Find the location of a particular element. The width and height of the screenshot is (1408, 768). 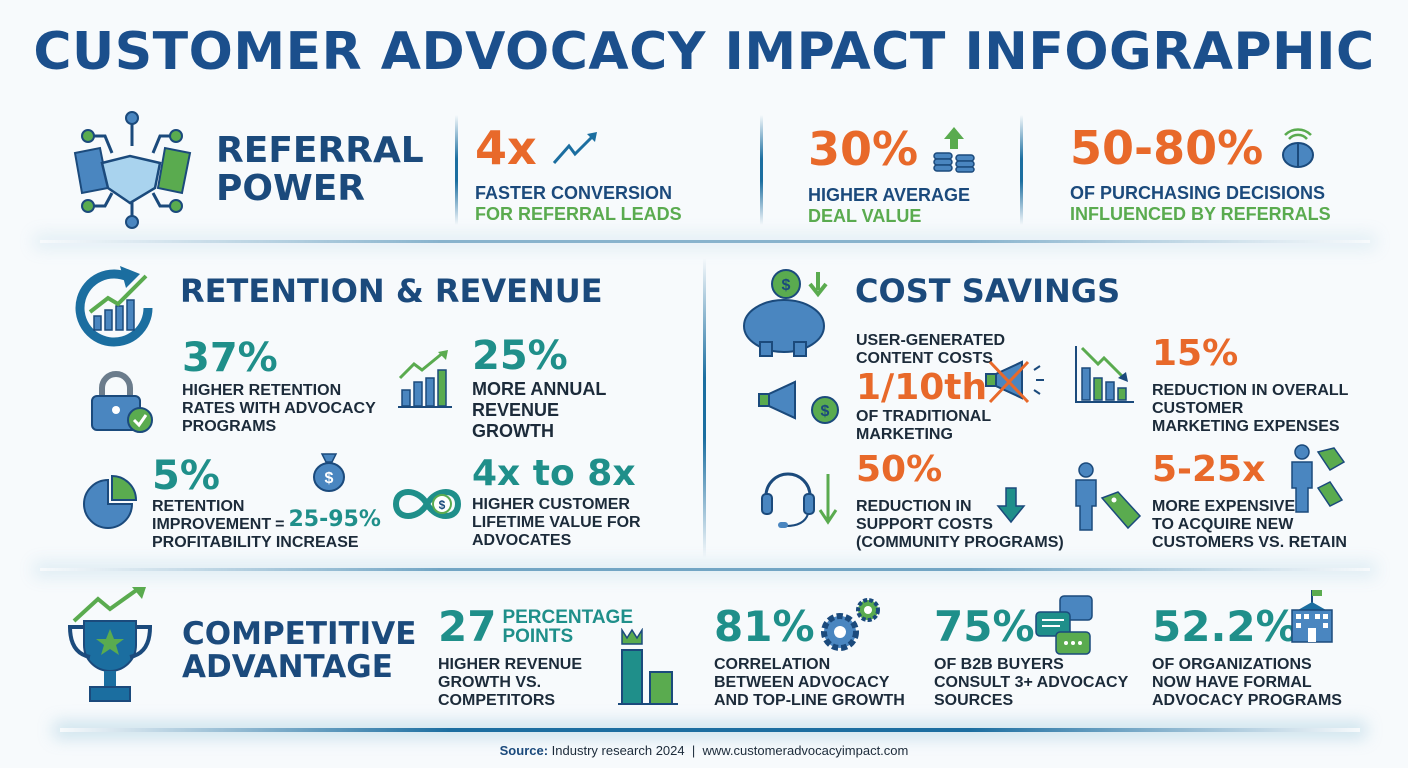

pie-chart-icon is located at coordinates (110, 502).